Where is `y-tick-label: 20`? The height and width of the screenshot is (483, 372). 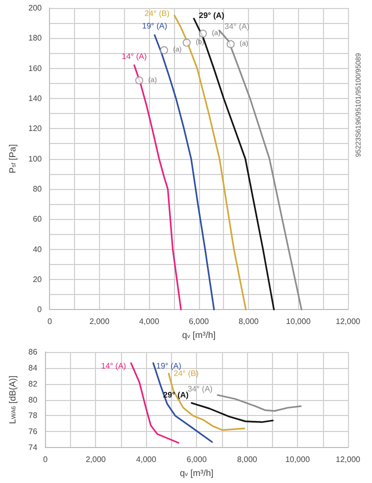
y-tick-label: 20 is located at coordinates (37, 279).